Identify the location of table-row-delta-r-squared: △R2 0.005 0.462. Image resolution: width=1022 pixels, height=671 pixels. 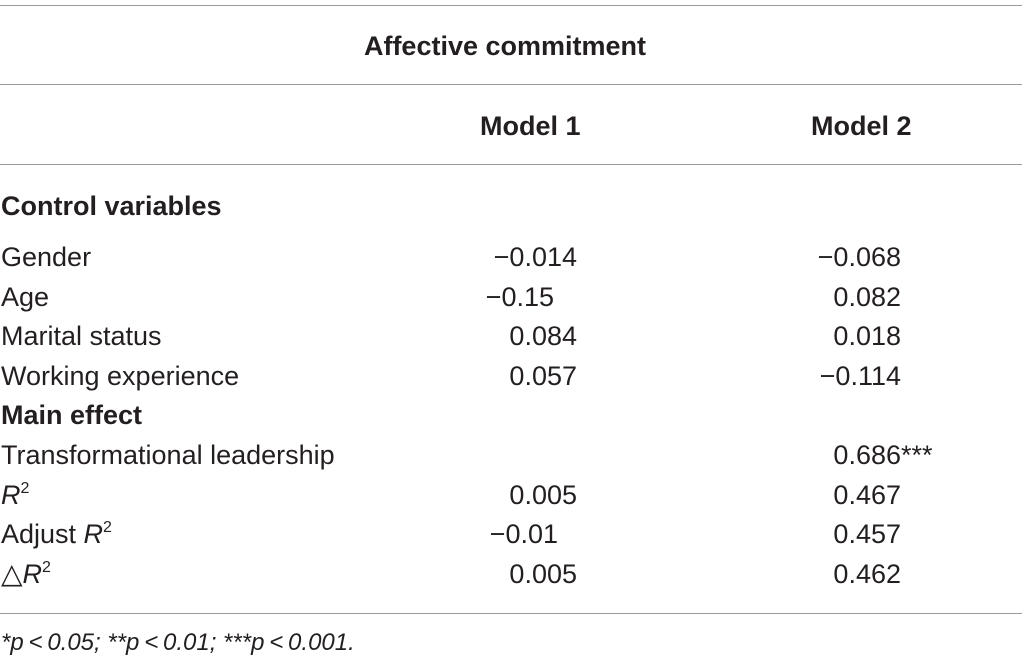
(511, 574).